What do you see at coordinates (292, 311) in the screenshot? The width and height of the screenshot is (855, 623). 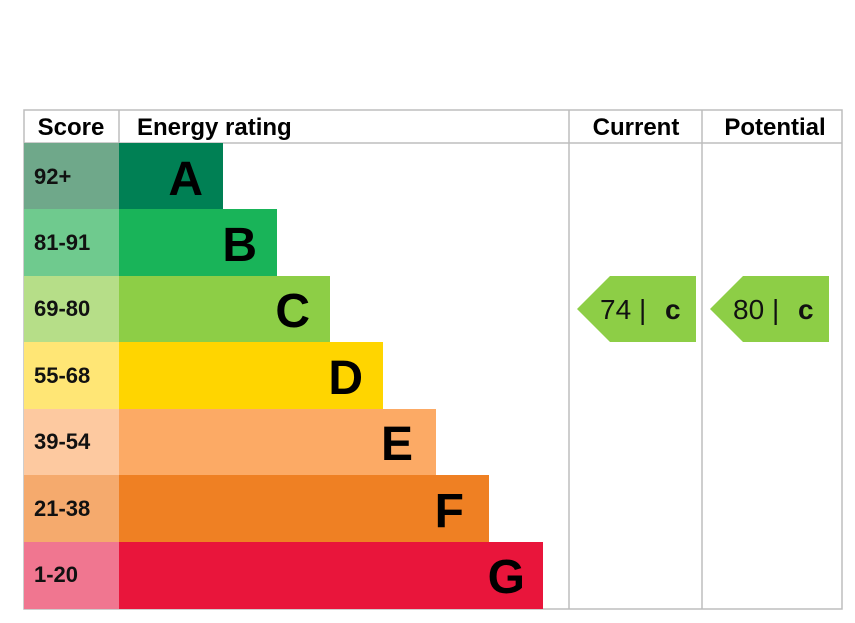 I see `rating-letter-c: C` at bounding box center [292, 311].